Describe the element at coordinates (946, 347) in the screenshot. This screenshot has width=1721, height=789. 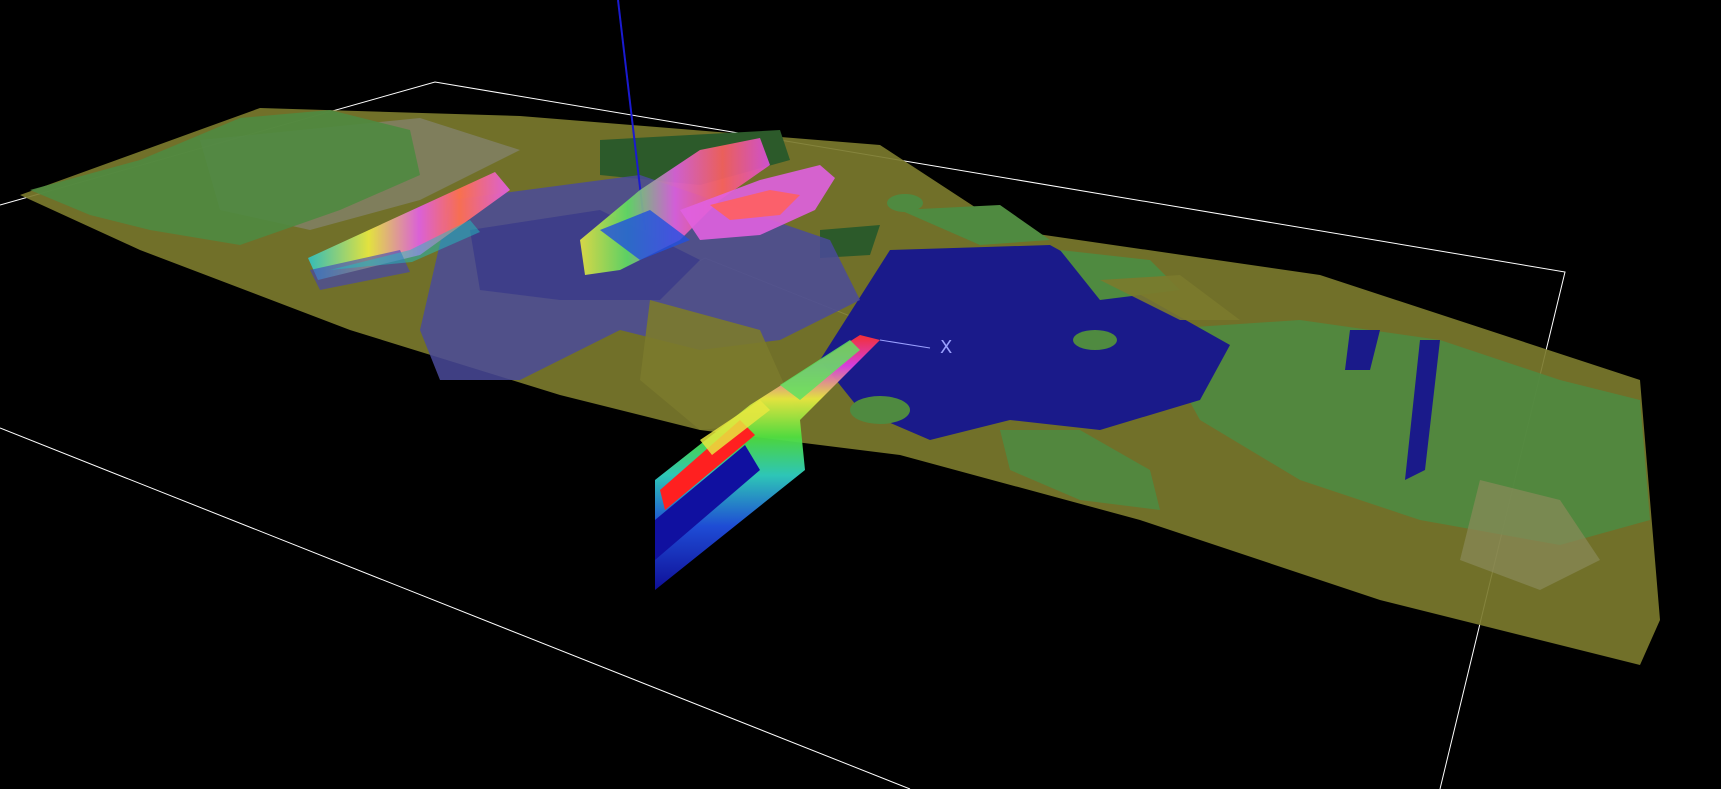
I see `axis-marker-label: X` at that location.